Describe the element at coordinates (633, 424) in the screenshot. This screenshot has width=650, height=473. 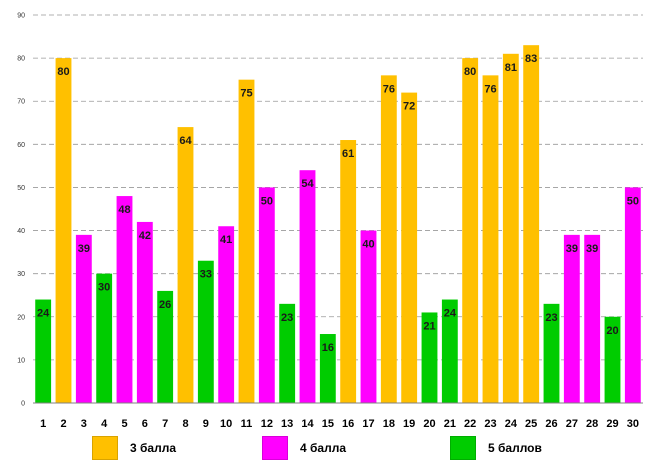
I see `x-tick-label: 30` at that location.